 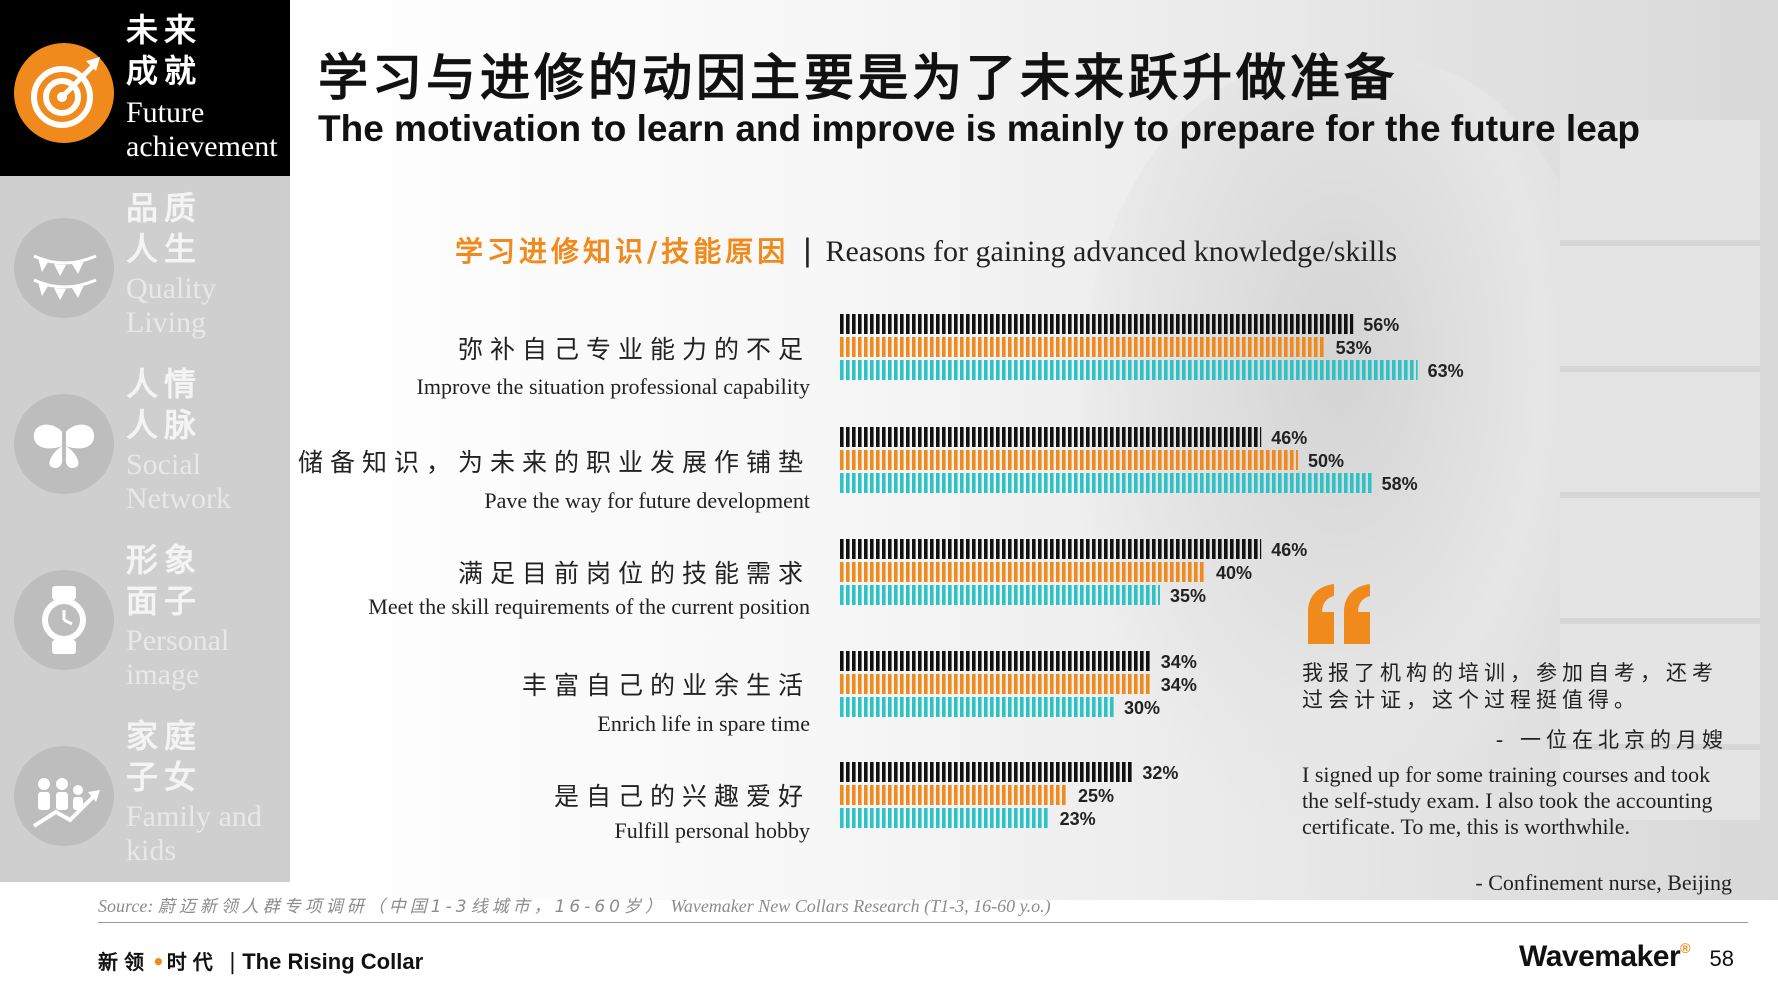 What do you see at coordinates (665, 685) in the screenshot?
I see `category-label-cn: 丰富自己的业余生活` at bounding box center [665, 685].